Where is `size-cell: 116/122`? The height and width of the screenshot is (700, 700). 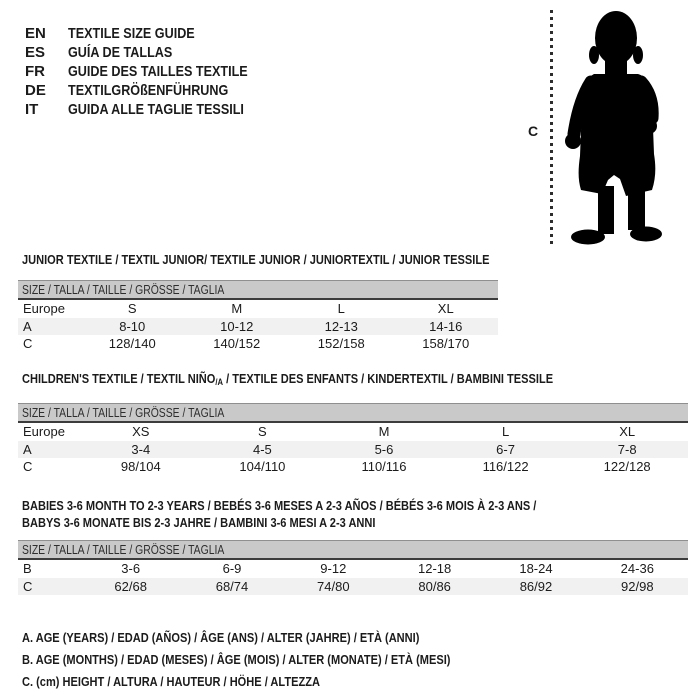 size-cell: 116/122 is located at coordinates (505, 467).